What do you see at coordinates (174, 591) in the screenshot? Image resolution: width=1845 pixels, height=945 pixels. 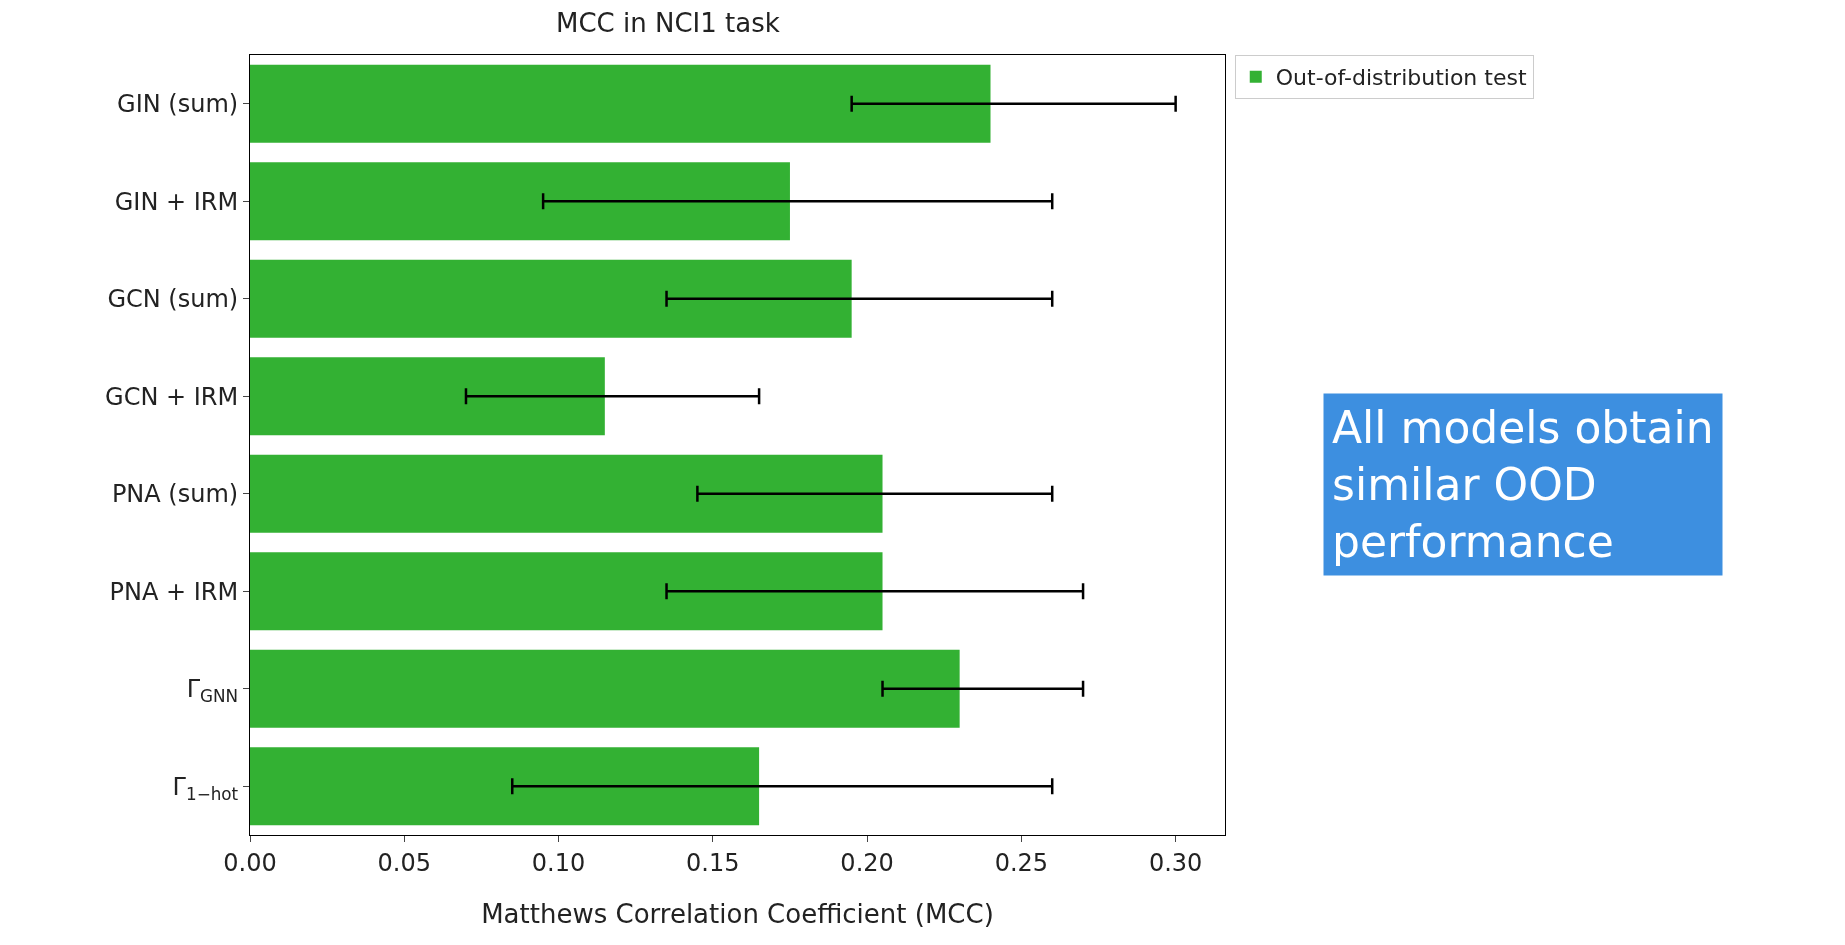 I see `y-tick-label: PNA + IRM` at bounding box center [174, 591].